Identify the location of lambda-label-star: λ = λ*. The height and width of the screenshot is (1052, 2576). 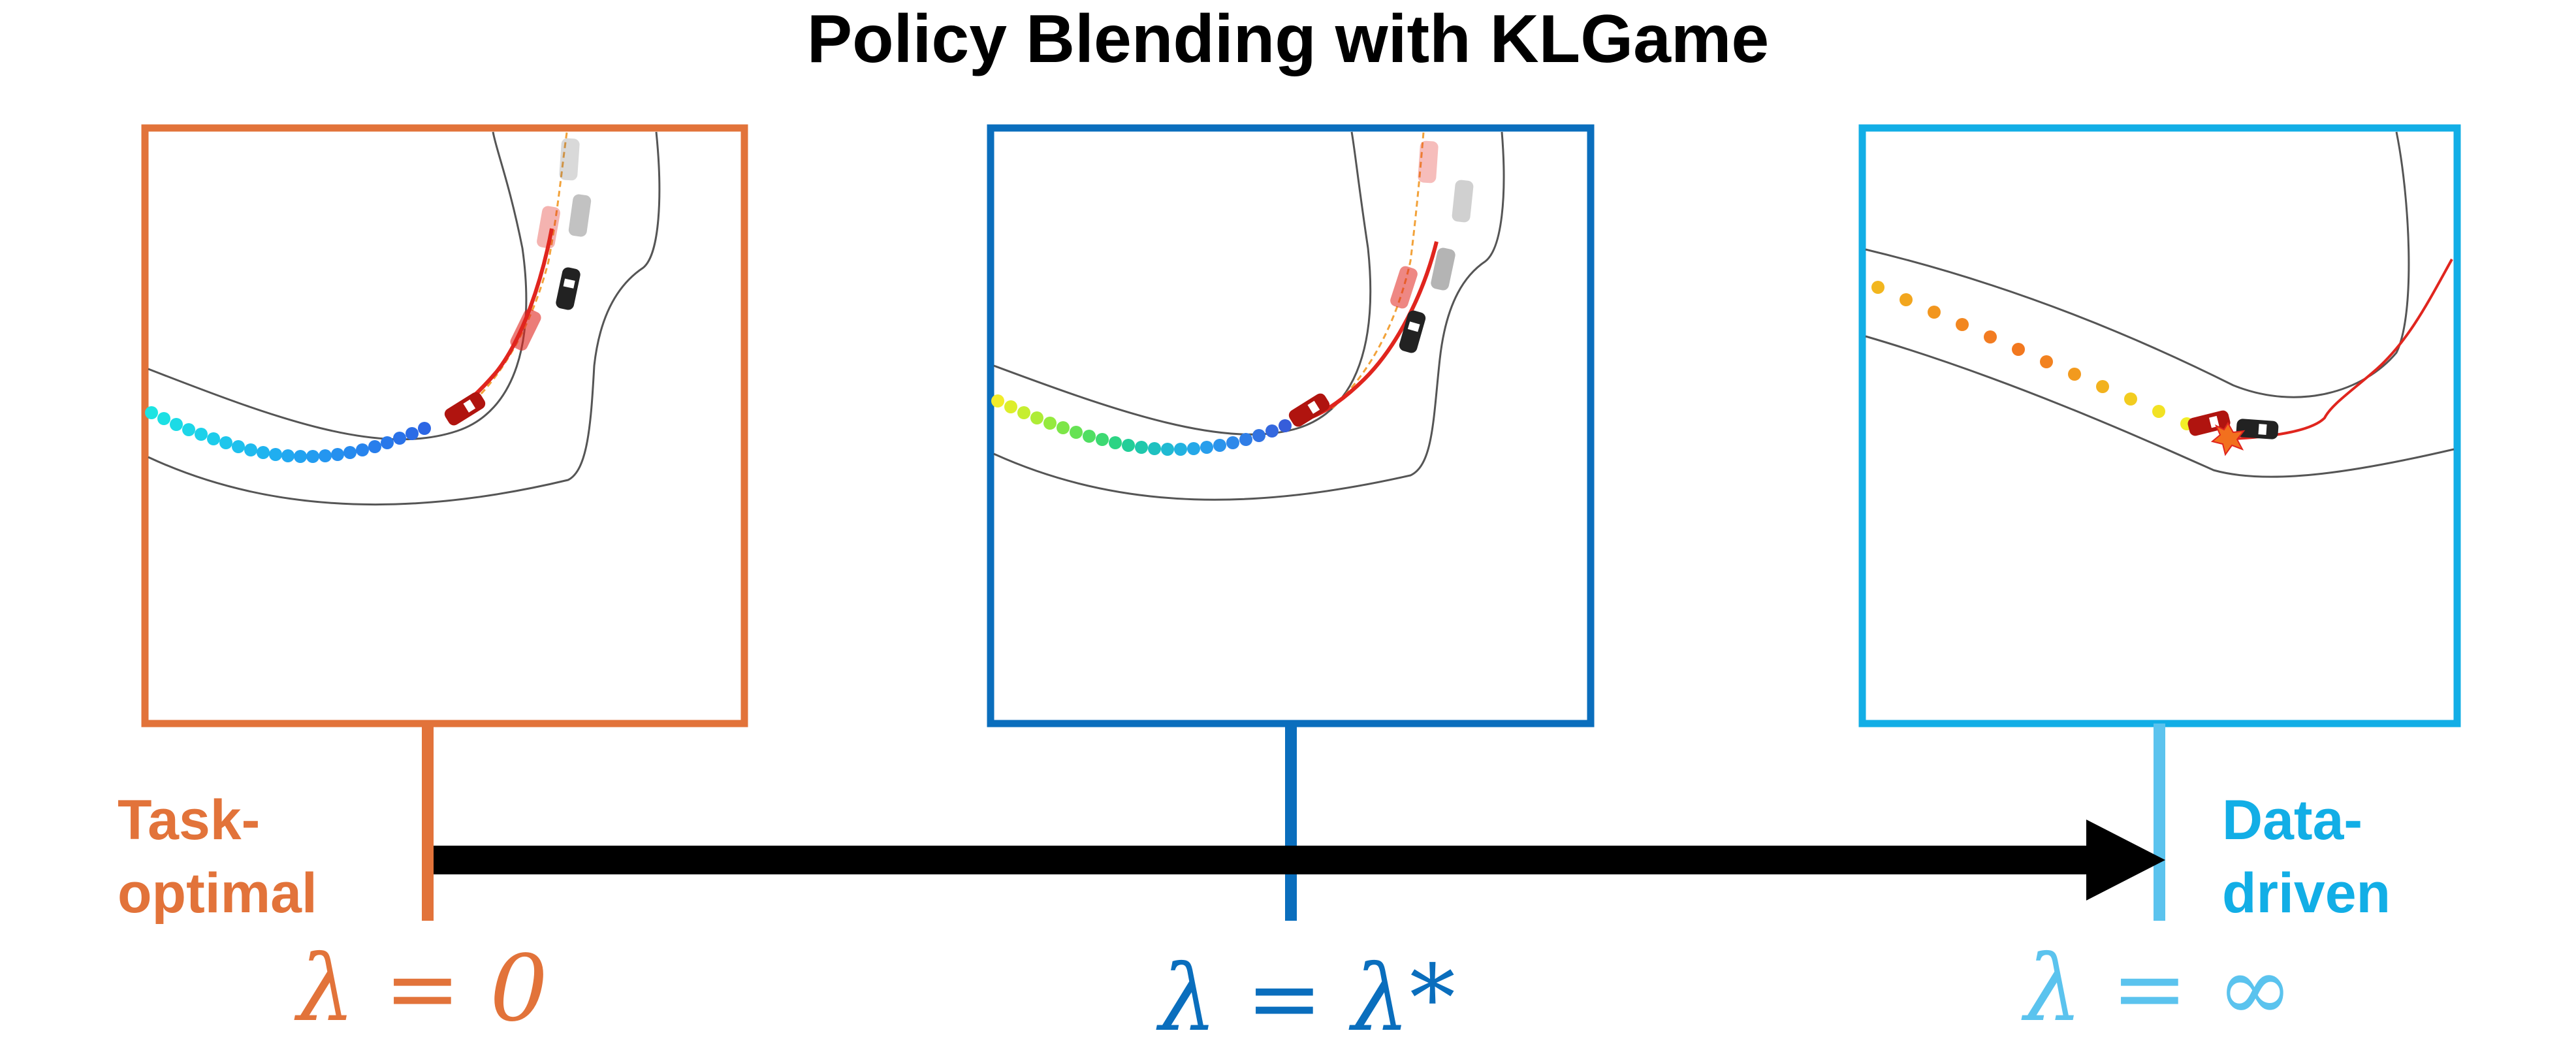
(1307, 999).